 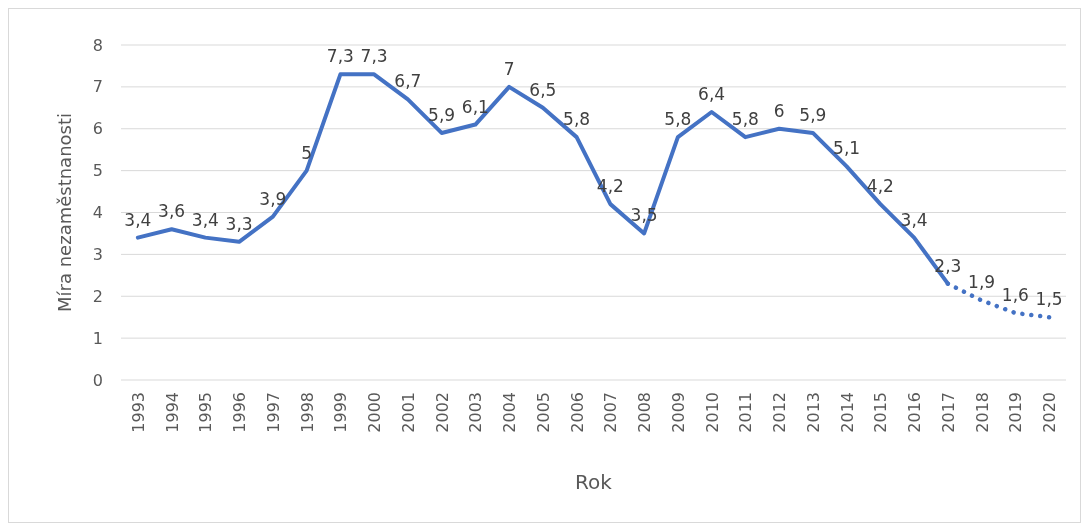 What do you see at coordinates (982, 412) in the screenshot?
I see `x-tick-label: 2018` at bounding box center [982, 412].